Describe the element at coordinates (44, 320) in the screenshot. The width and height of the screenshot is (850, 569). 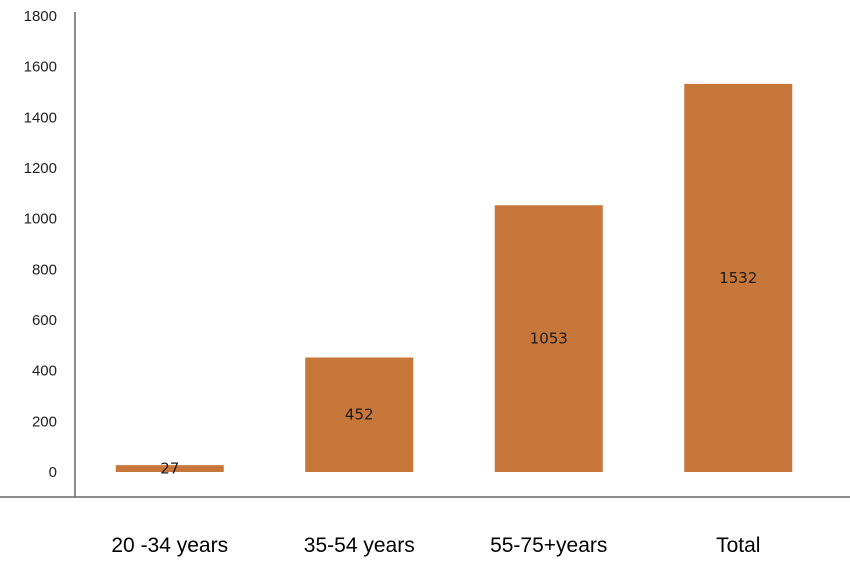
I see `y-tick-label: 600` at that location.